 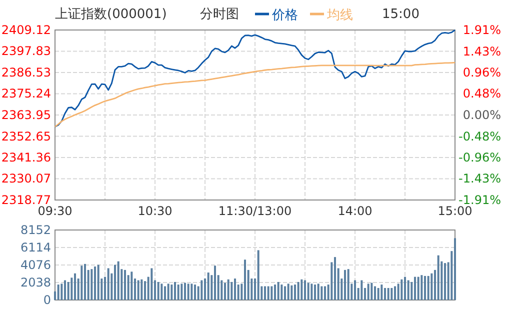 I want to click on y2-tick-label: -1.91%, so click(x=479, y=200).